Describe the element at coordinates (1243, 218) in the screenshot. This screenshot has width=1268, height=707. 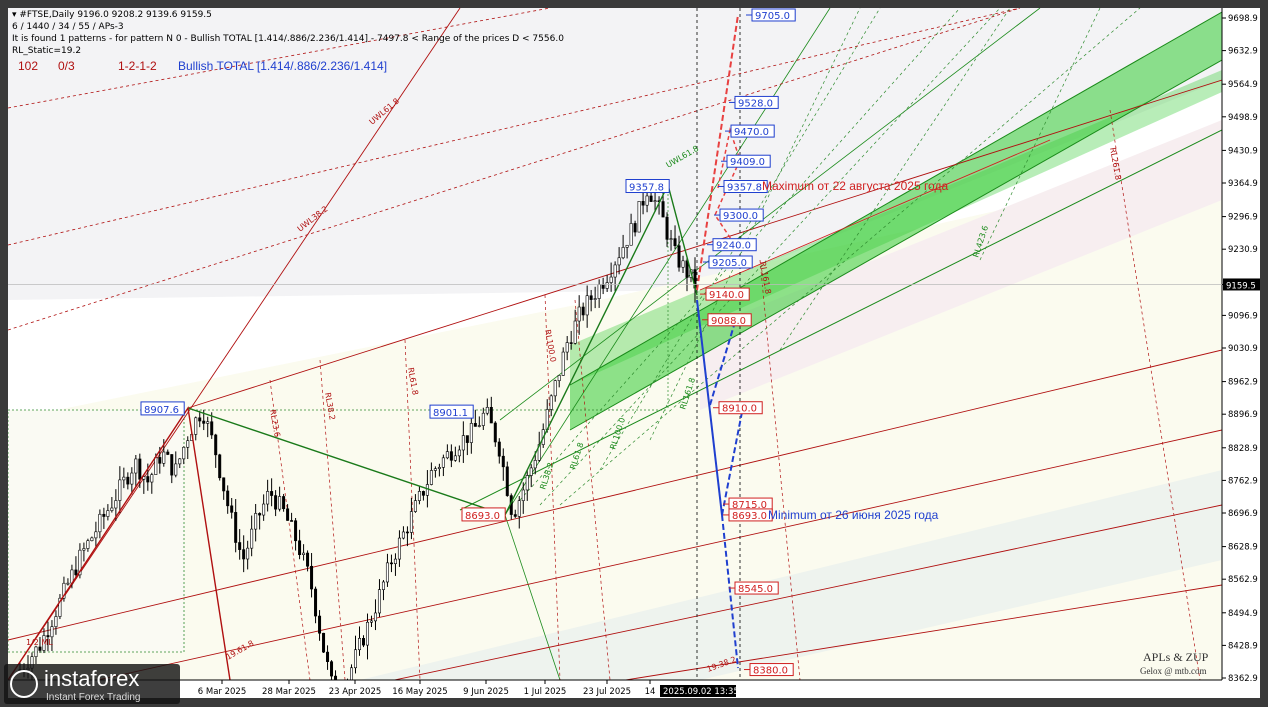
I see `price-tick-label: 9296.9` at that location.